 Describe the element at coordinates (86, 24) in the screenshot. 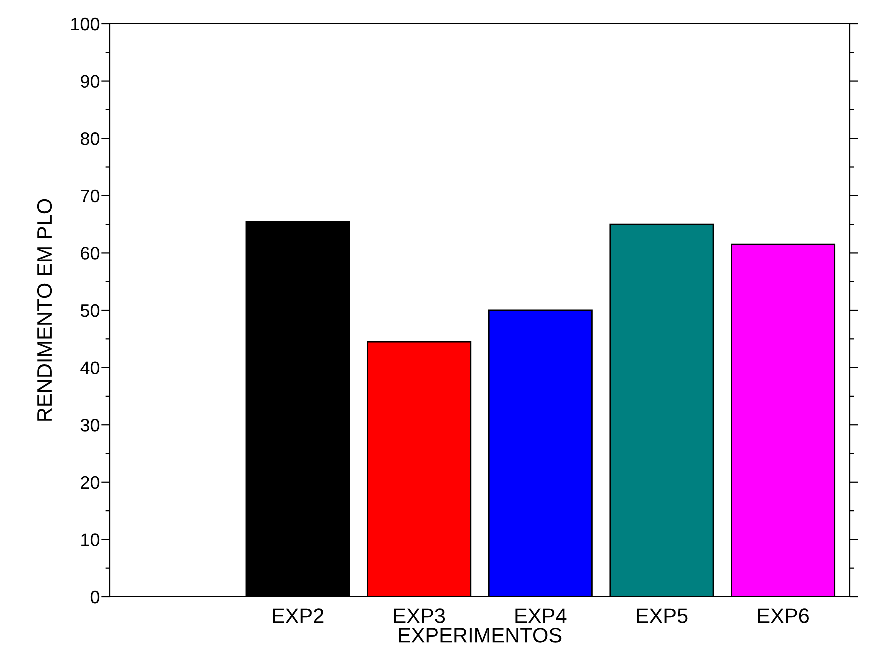

I see `y-tick-label: 100` at that location.